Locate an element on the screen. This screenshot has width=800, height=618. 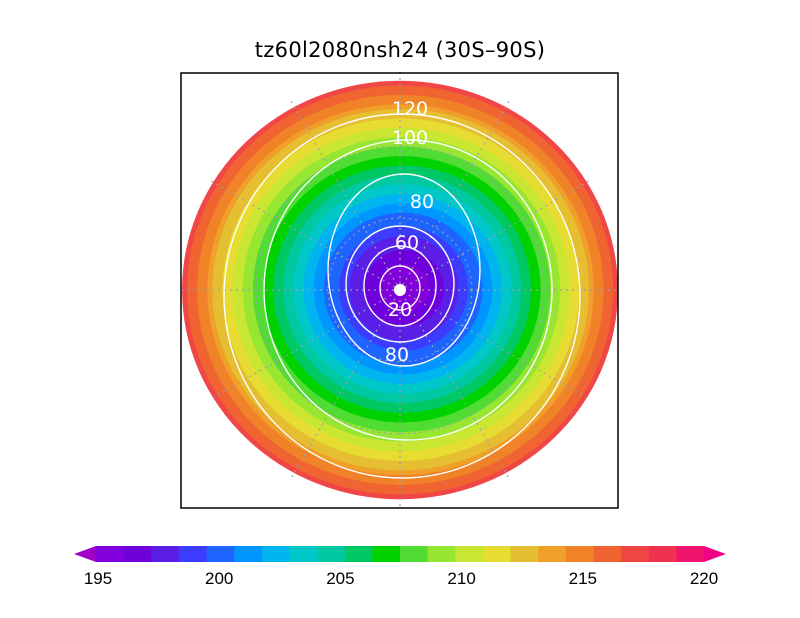
colorbar-tick-label: 210 is located at coordinates (461, 578).